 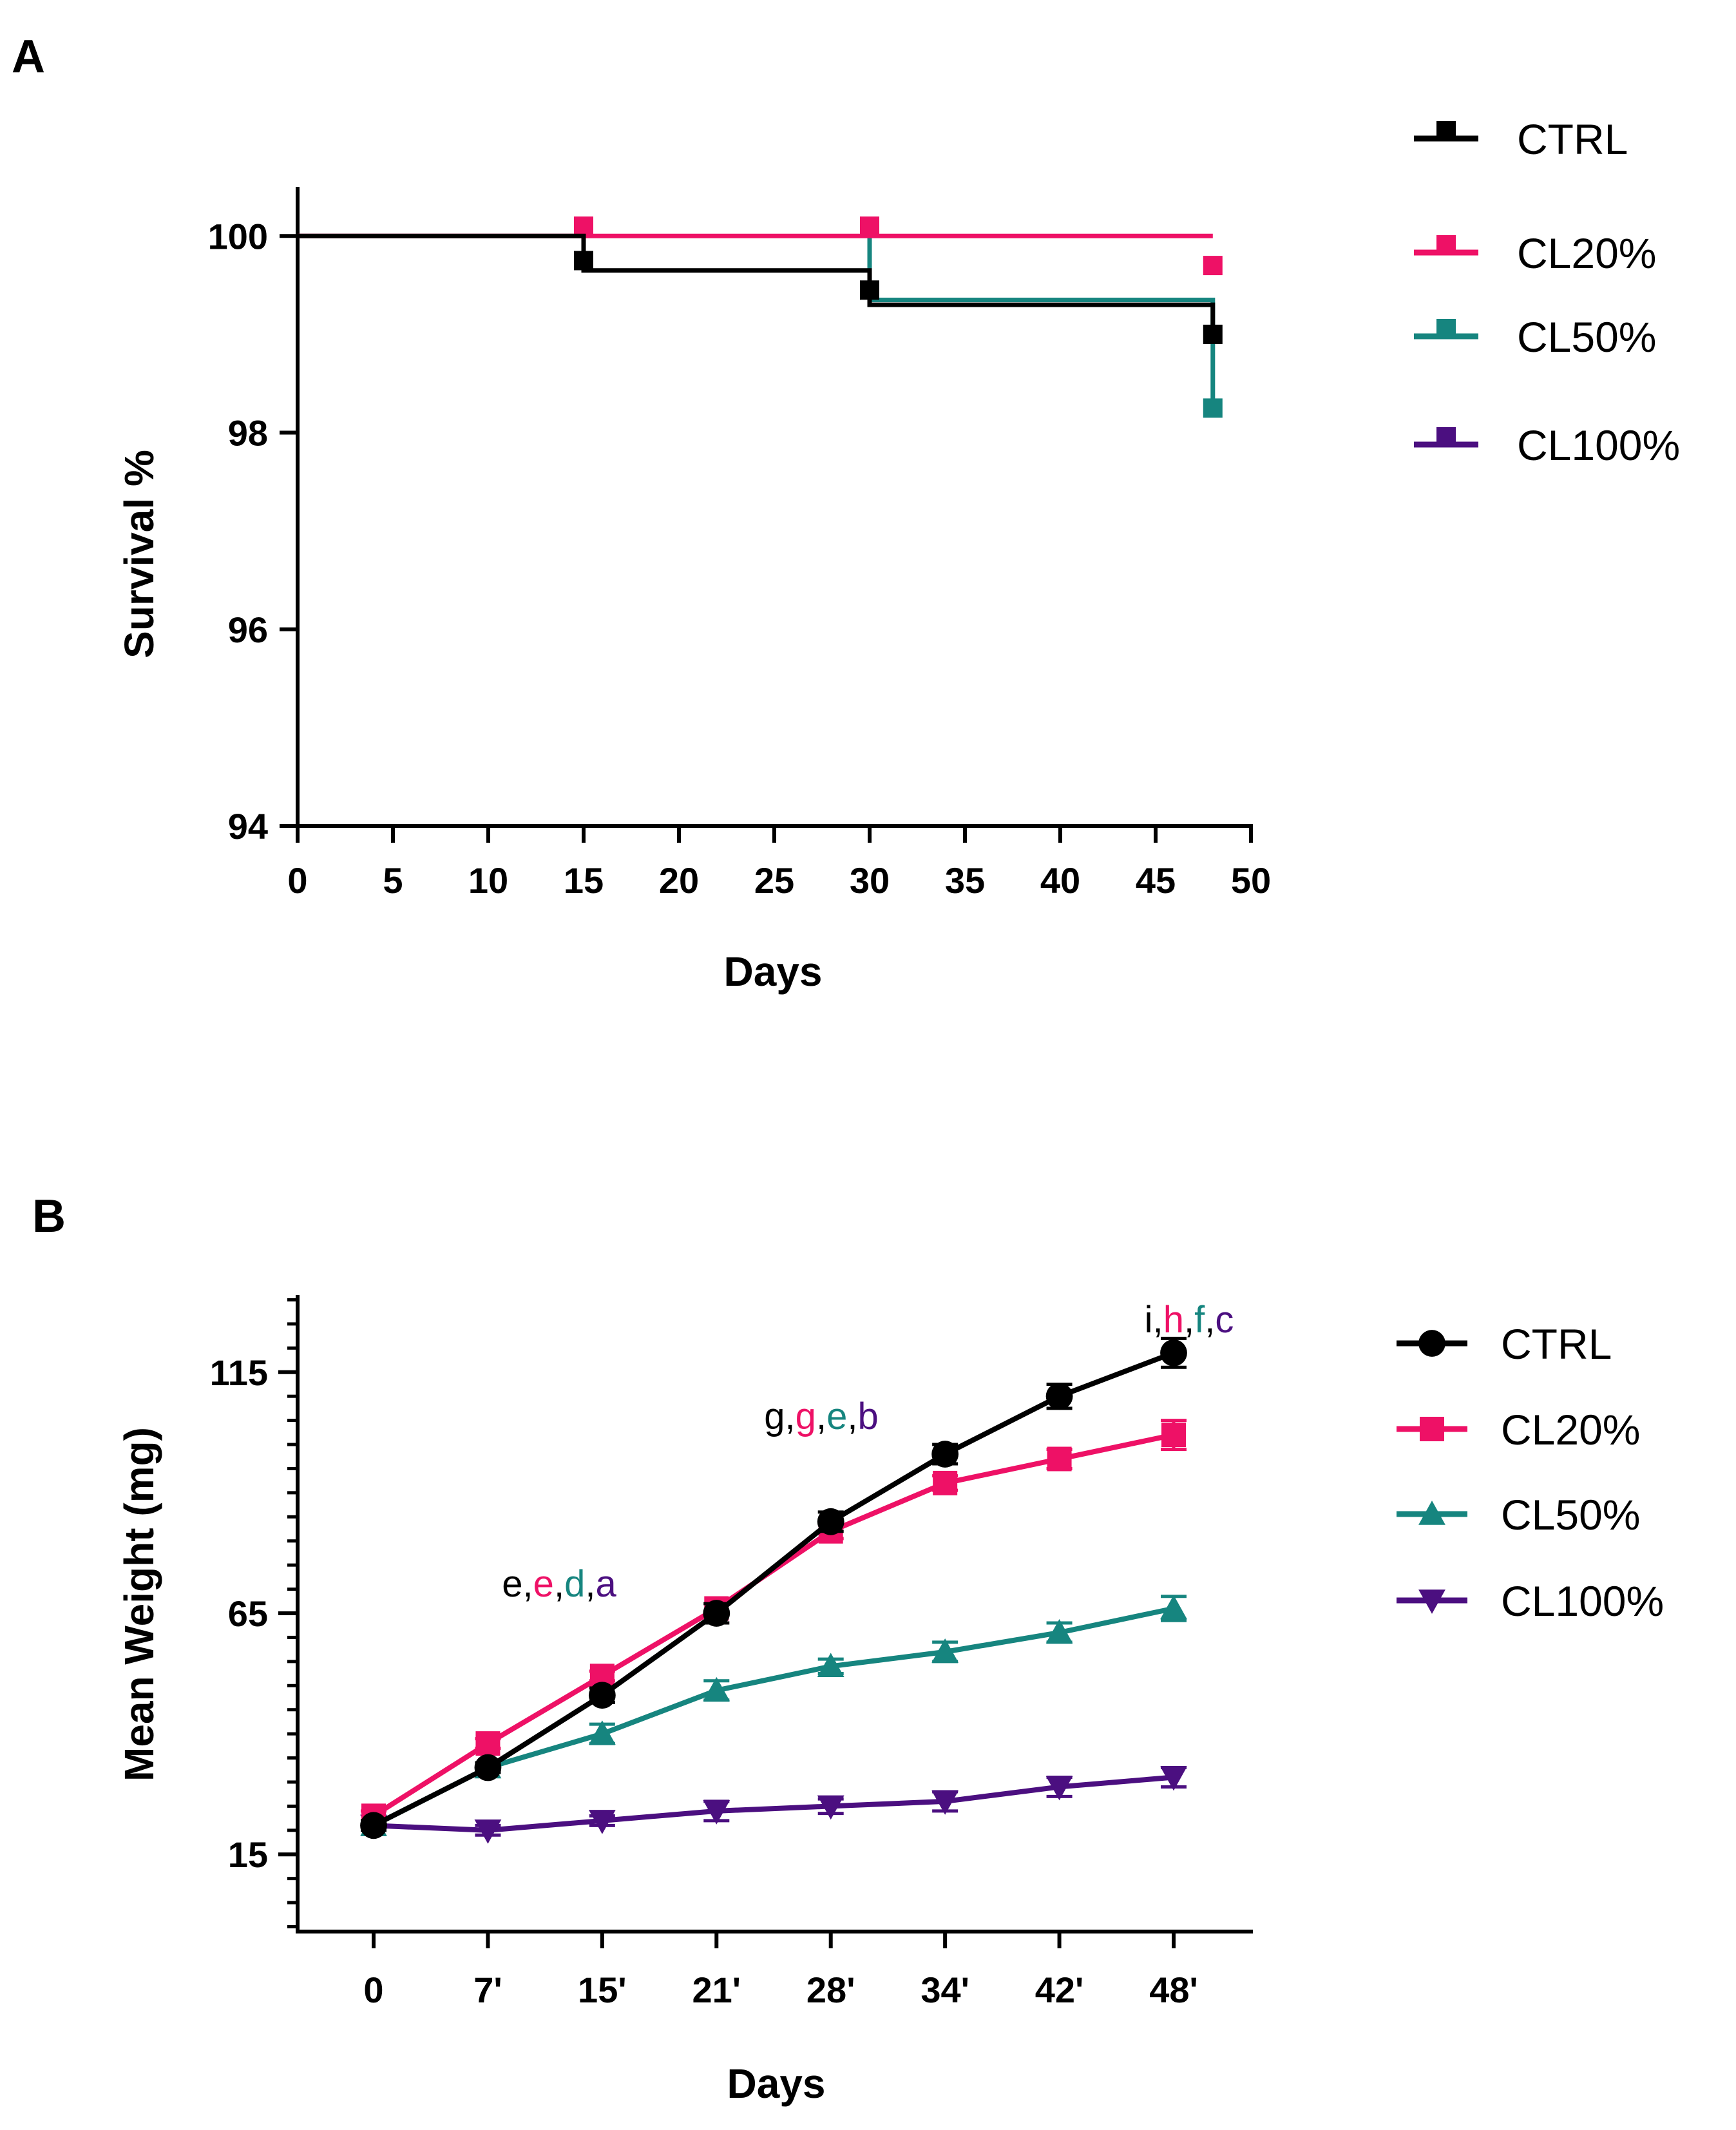 What do you see at coordinates (679, 880) in the screenshot?
I see `x-tick-label: 20` at bounding box center [679, 880].